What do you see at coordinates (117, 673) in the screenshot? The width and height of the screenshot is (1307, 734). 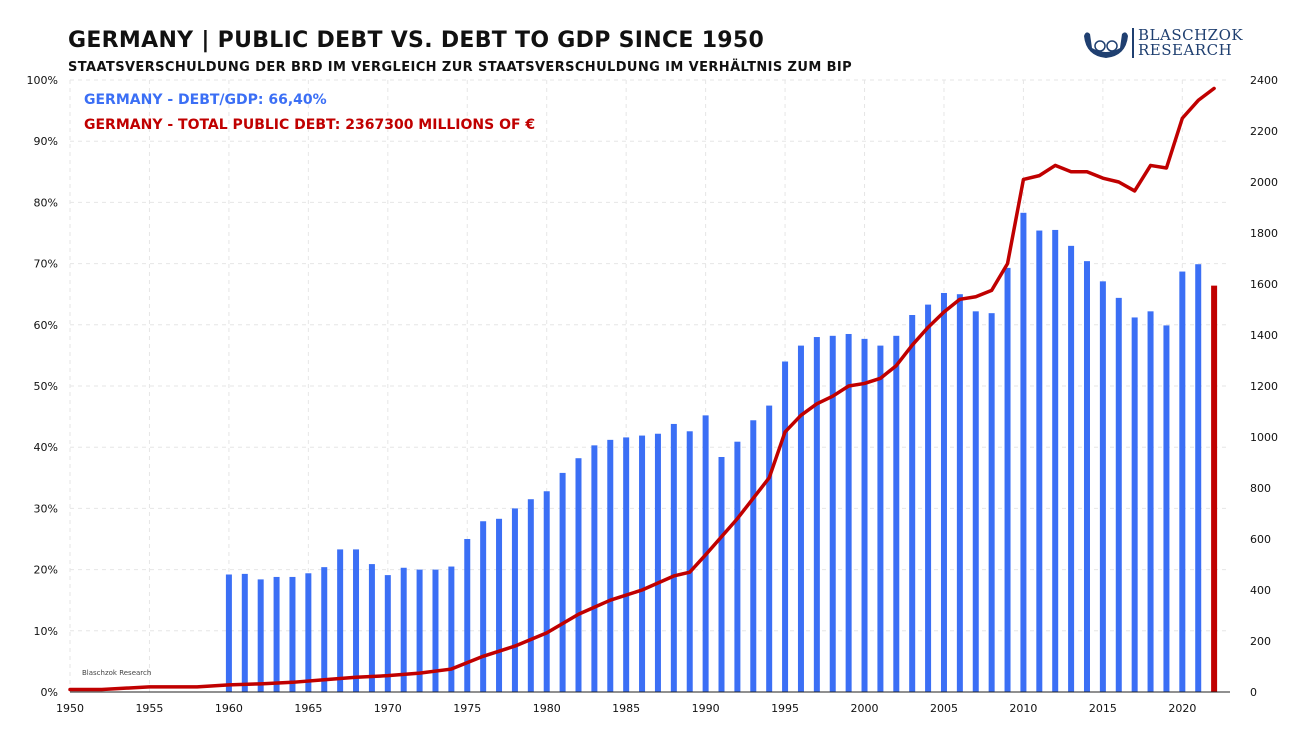 I see `watermark: Blaschzok Research` at bounding box center [117, 673].